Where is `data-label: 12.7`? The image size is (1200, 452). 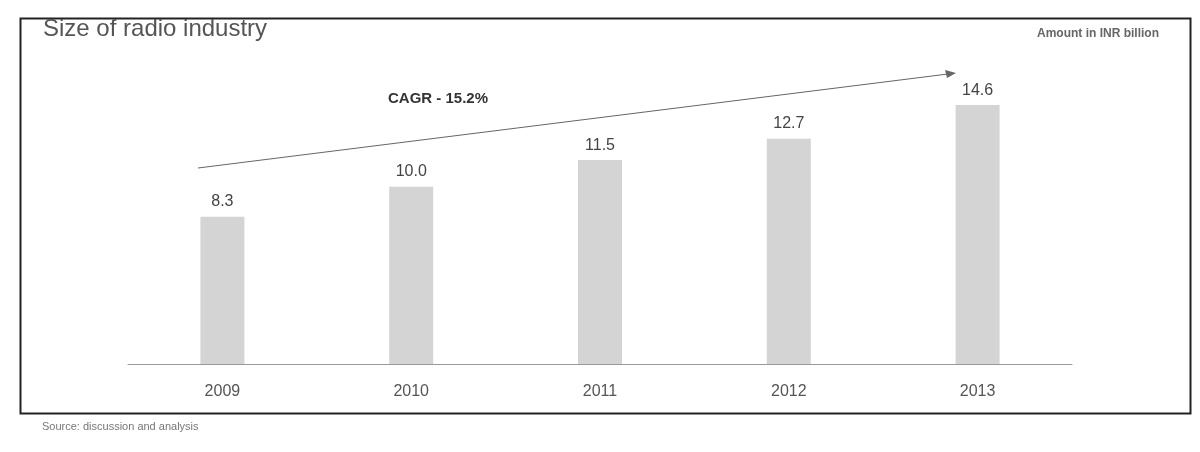
data-label: 12.7 is located at coordinates (789, 123).